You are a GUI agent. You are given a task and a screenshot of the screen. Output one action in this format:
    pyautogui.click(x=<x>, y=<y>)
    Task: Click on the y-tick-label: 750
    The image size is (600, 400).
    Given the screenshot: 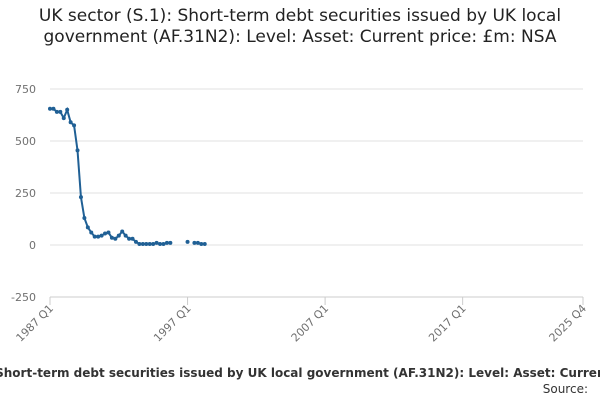 What is the action you would take?
    pyautogui.click(x=25, y=89)
    